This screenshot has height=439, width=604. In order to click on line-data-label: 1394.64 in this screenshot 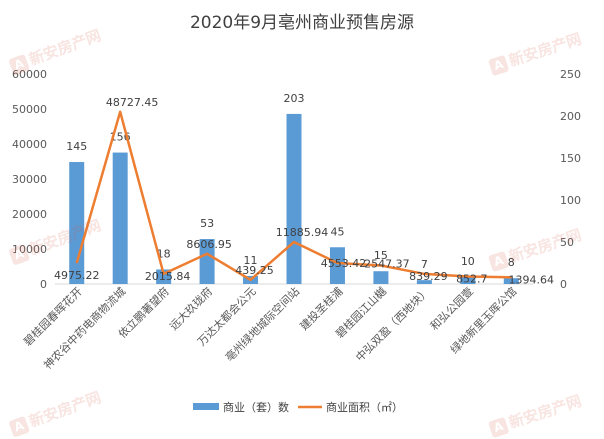, I will do `click(532, 279)`.